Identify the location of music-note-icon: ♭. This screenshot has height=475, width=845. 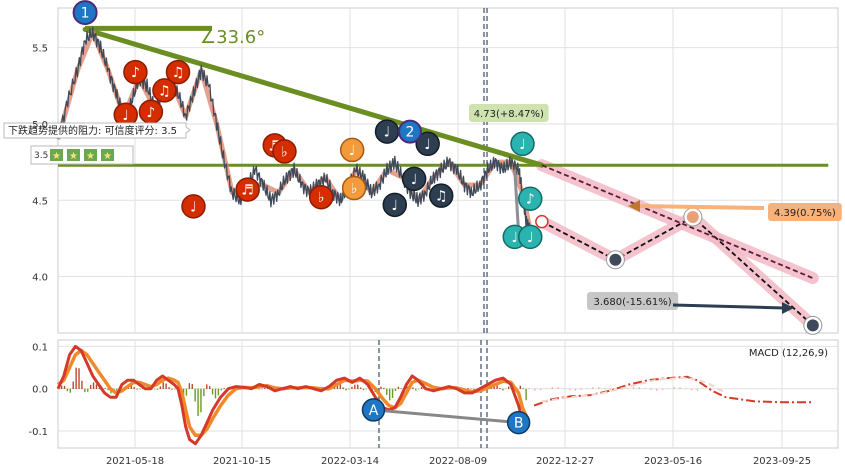
(321, 198).